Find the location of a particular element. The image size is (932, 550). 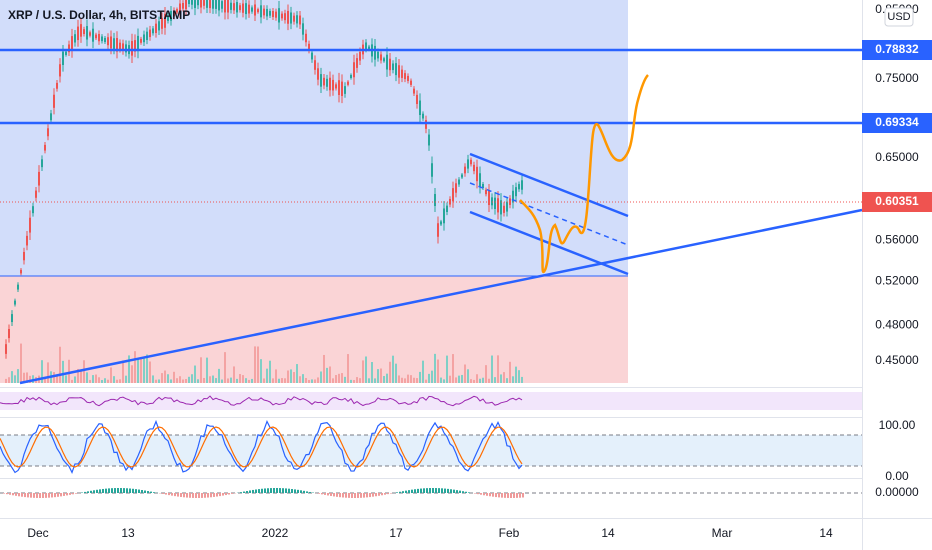

price-tag is located at coordinates (897, 202).